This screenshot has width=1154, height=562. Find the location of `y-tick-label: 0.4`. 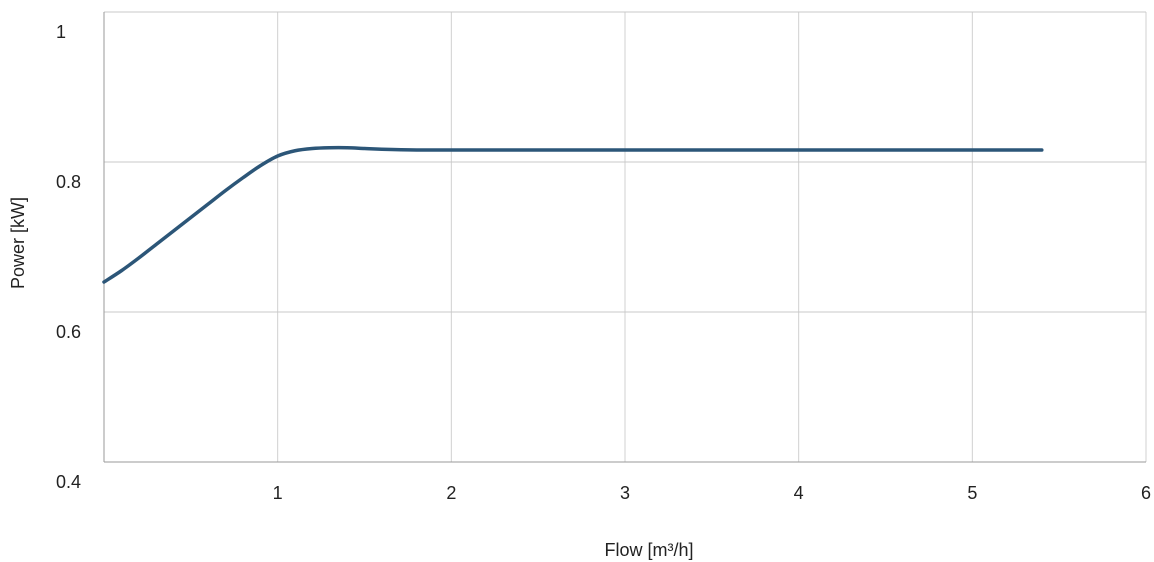

y-tick-label: 0.4 is located at coordinates (68, 482).